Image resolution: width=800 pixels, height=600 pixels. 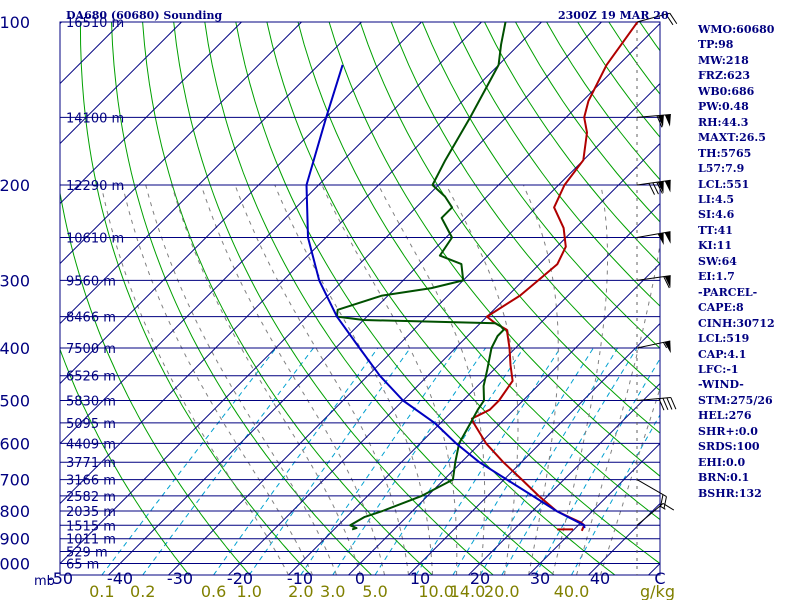 What do you see at coordinates (144, 15) in the screenshot?
I see `station-title: DA680 (60680) Sounding` at bounding box center [144, 15].